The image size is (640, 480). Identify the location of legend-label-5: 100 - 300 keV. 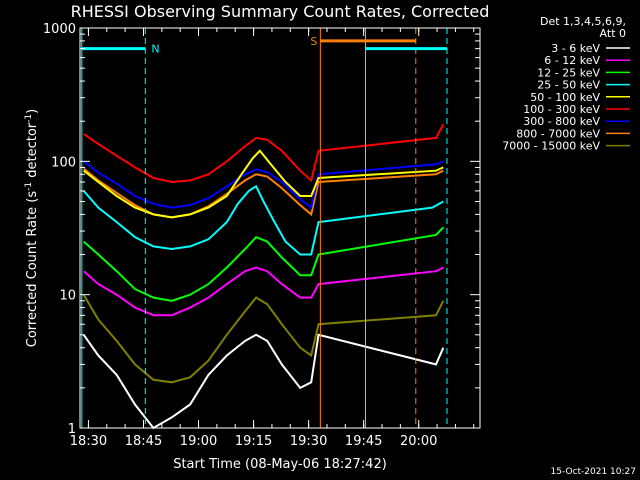
(561, 109).